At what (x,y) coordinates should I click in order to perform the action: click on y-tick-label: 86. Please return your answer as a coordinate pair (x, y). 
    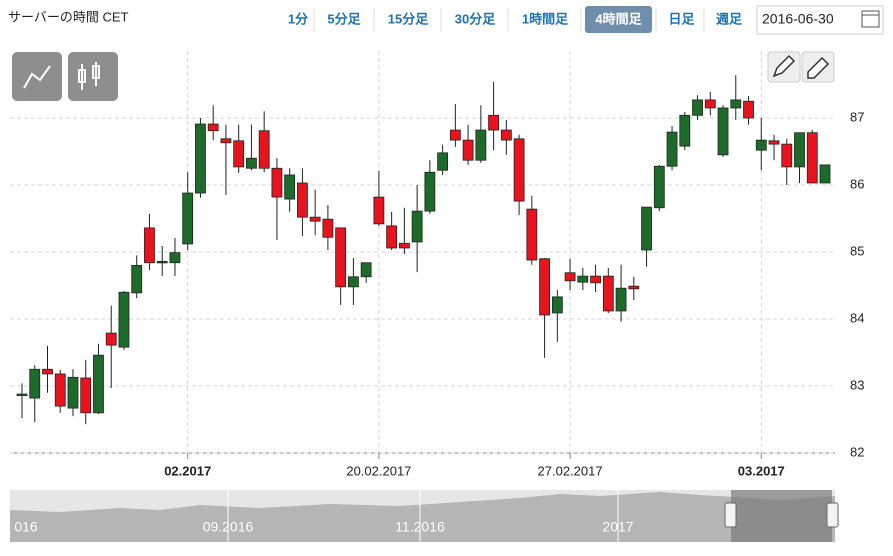
    Looking at the image, I should click on (857, 183).